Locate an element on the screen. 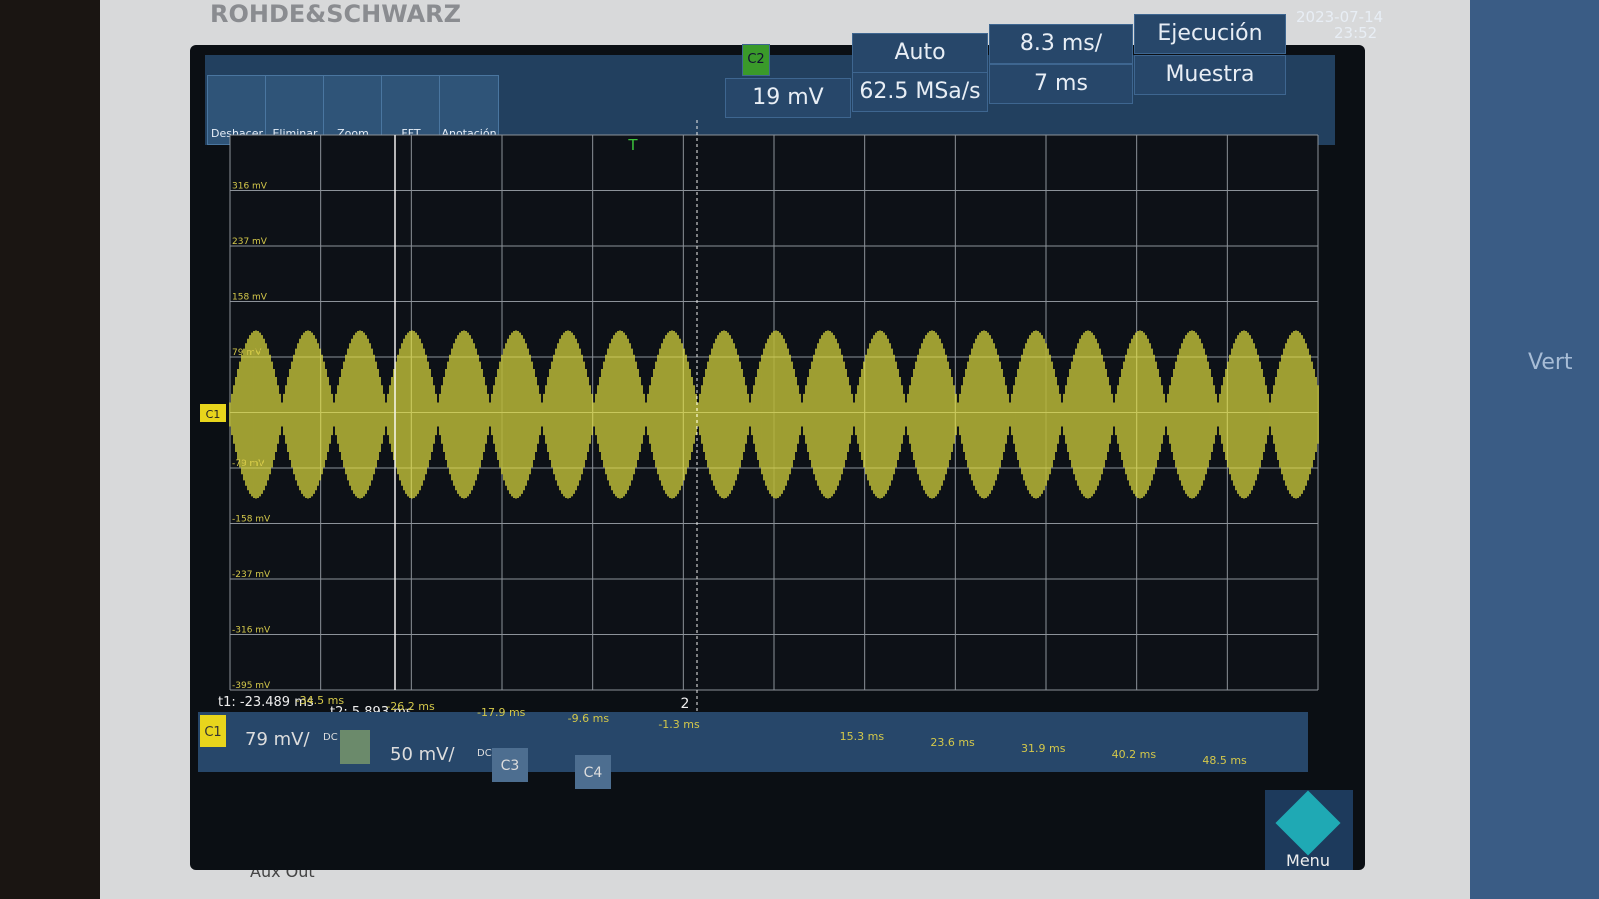  trigger-marker: T is located at coordinates (632, 145).